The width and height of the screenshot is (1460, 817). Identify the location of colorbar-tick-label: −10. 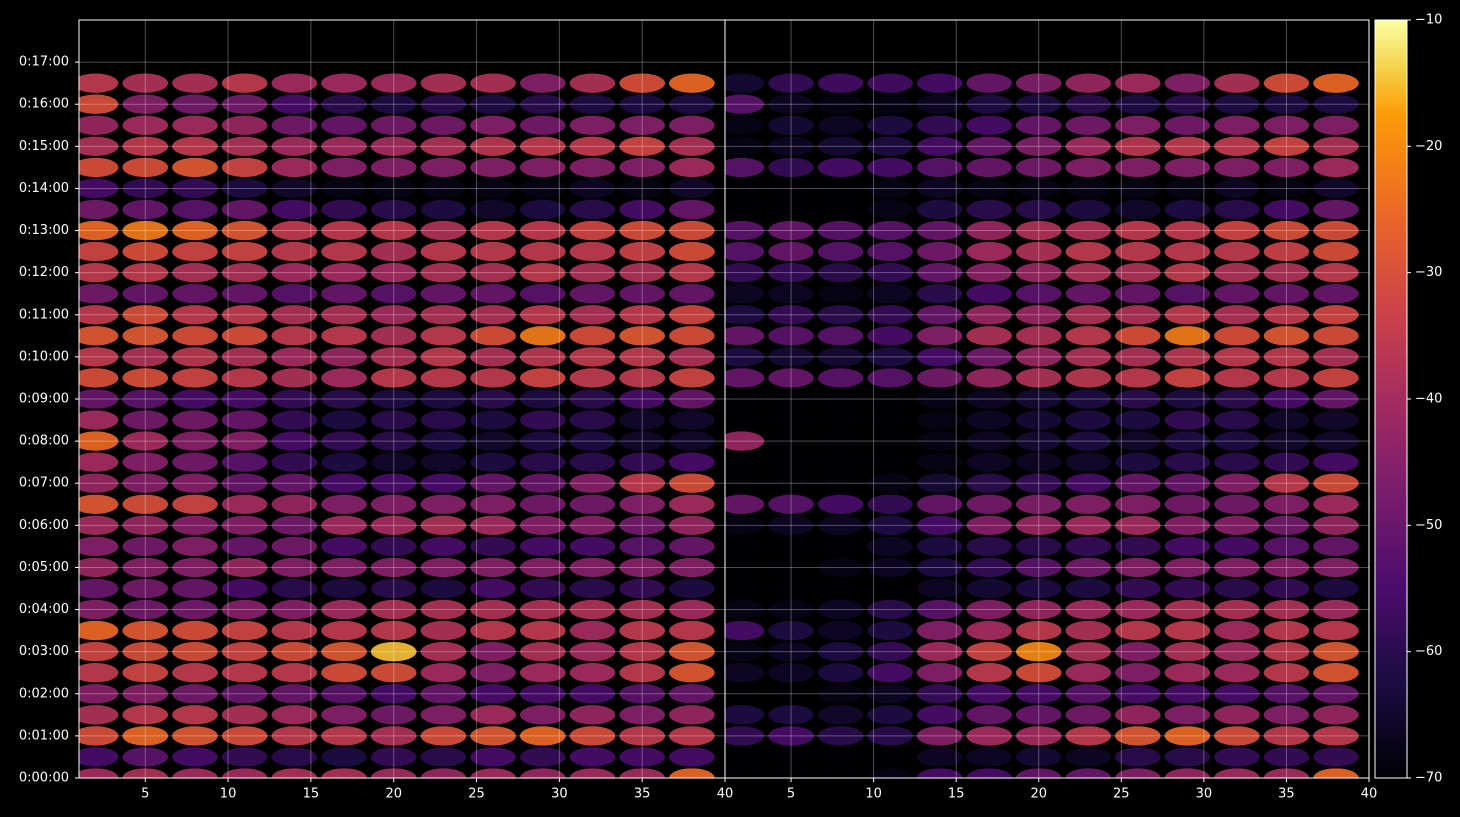
(1428, 20).